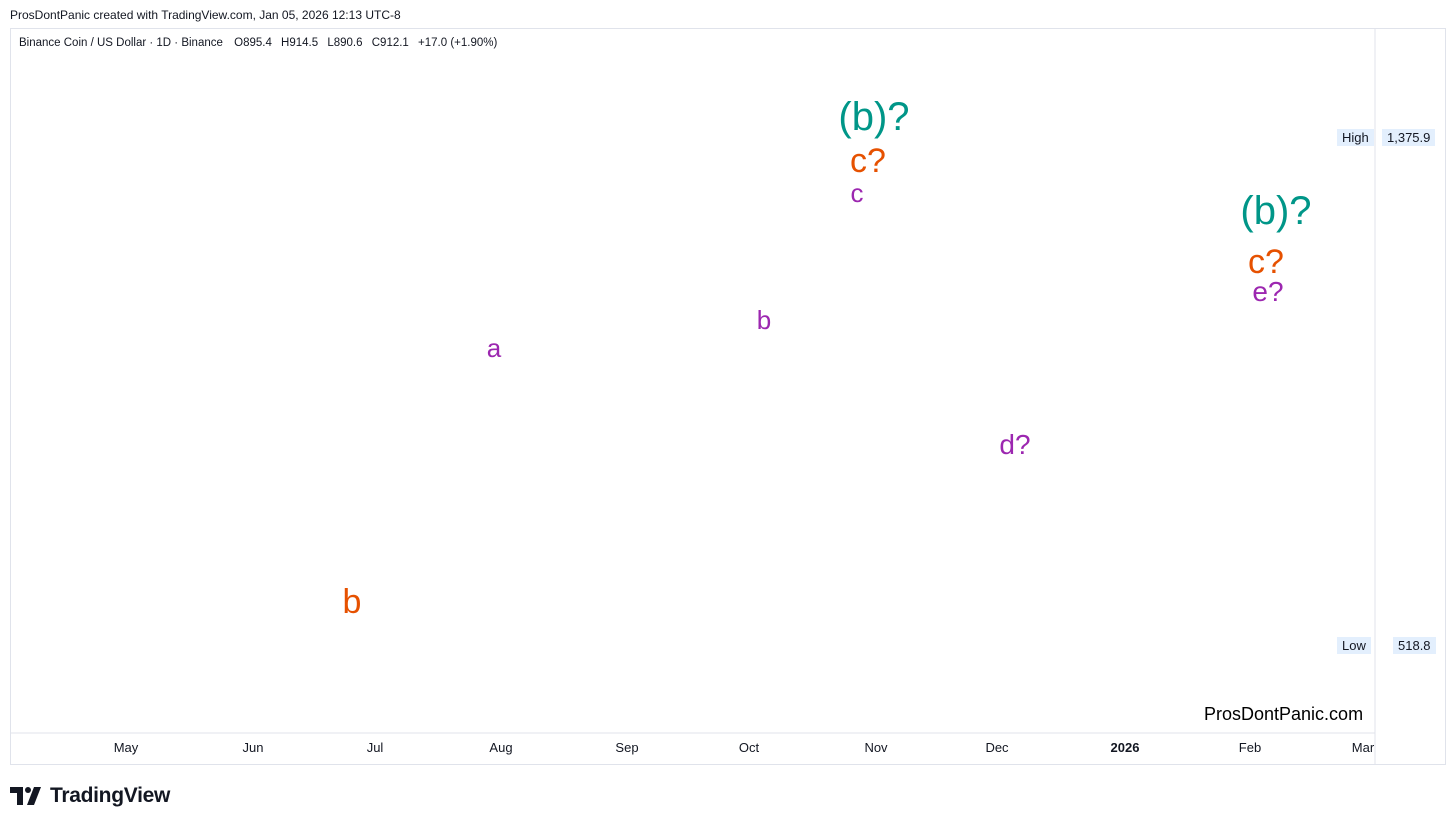 This screenshot has height=828, width=1456. Describe the element at coordinates (285, 43) in the screenshot. I see `high-label: H` at that location.